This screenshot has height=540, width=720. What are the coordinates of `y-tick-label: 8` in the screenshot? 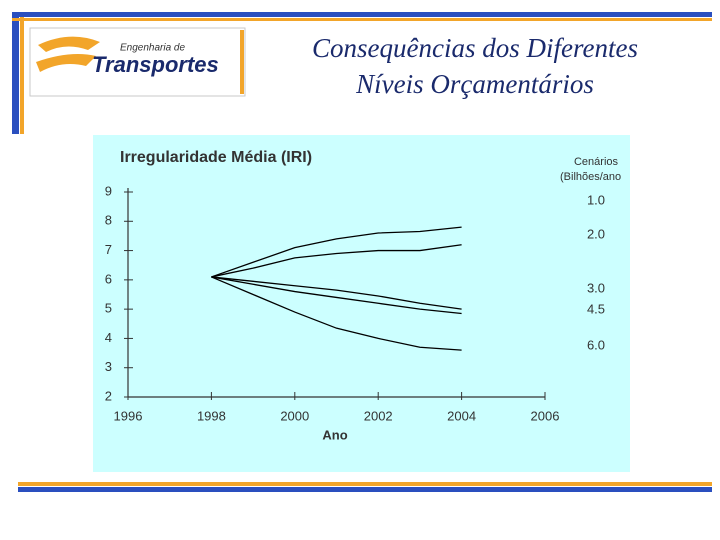 It's located at (108, 220).